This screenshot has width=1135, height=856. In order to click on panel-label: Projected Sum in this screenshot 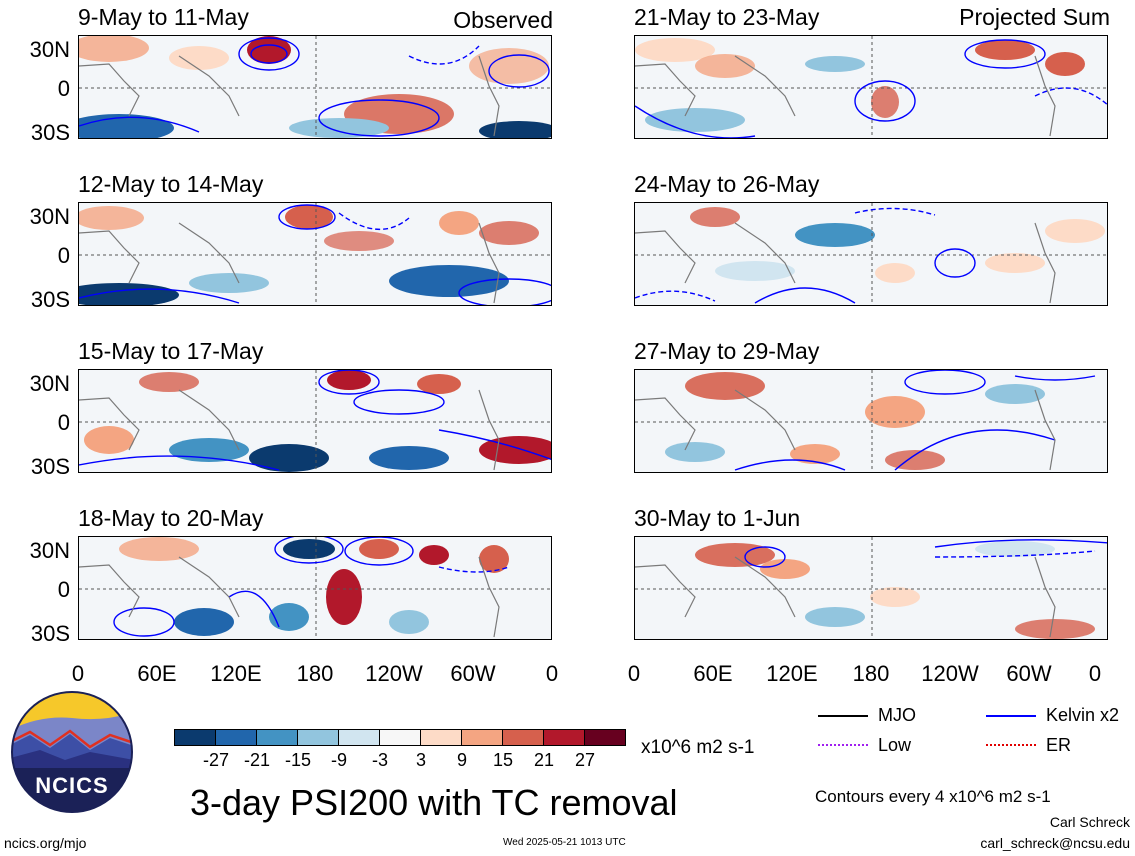, I will do `click(1034, 17)`.